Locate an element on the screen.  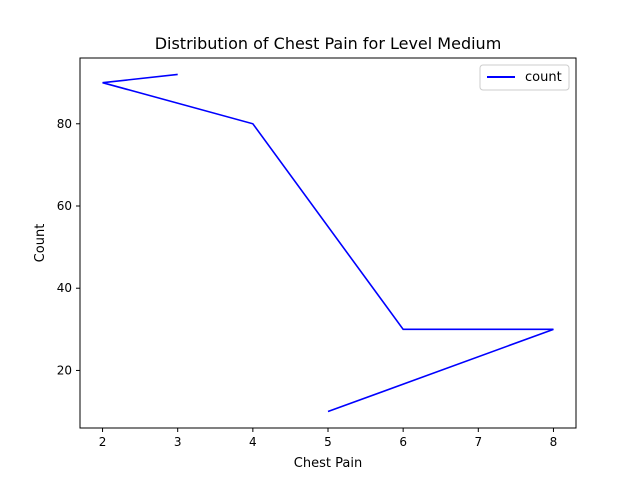
legend-label: count is located at coordinates (543, 77).